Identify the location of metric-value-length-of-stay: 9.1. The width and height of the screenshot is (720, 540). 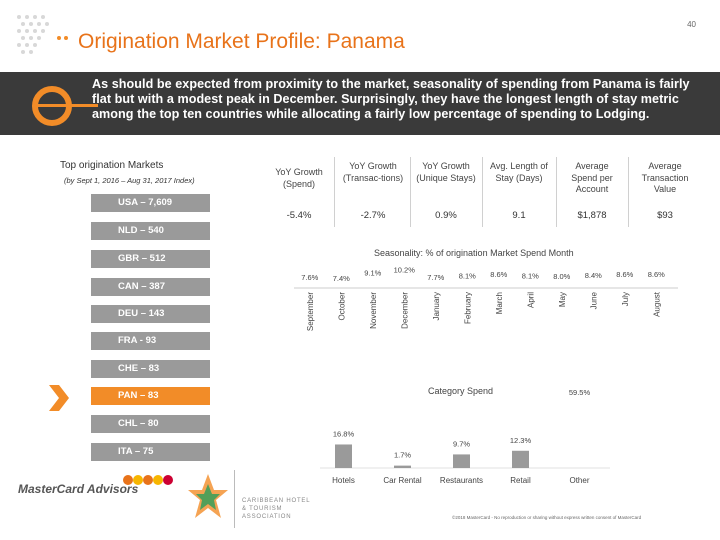
(519, 215).